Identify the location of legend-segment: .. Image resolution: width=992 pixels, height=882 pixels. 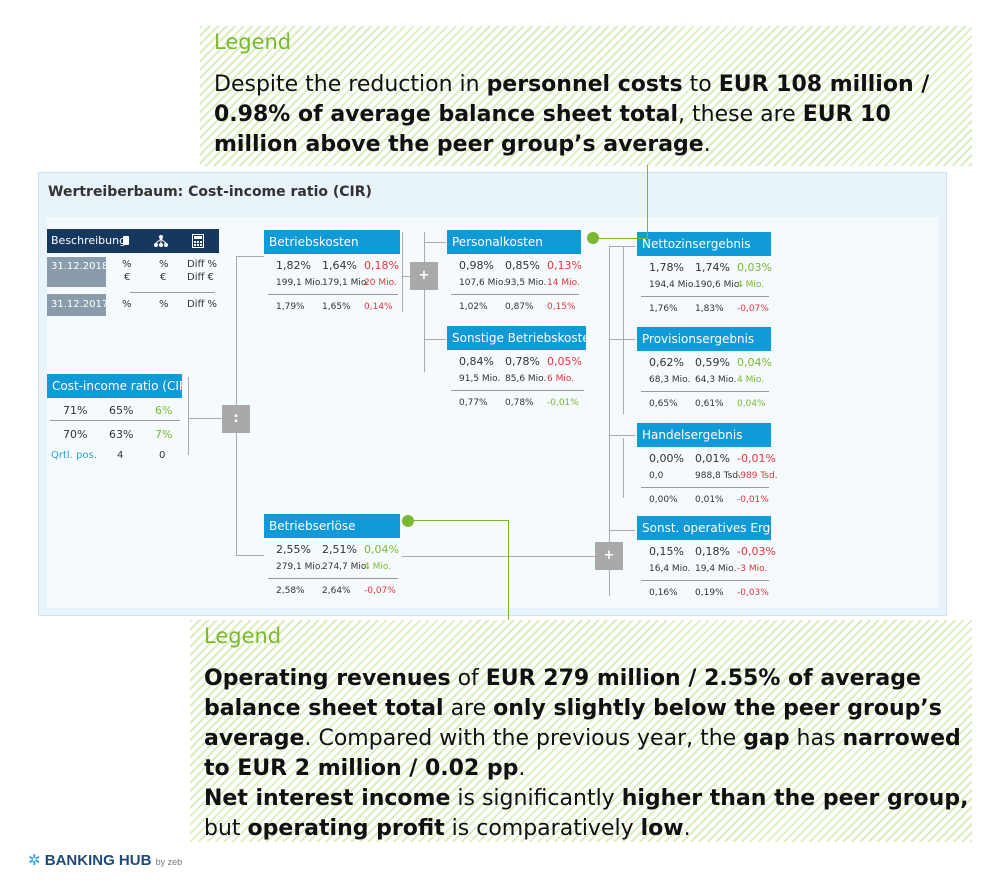
(687, 828).